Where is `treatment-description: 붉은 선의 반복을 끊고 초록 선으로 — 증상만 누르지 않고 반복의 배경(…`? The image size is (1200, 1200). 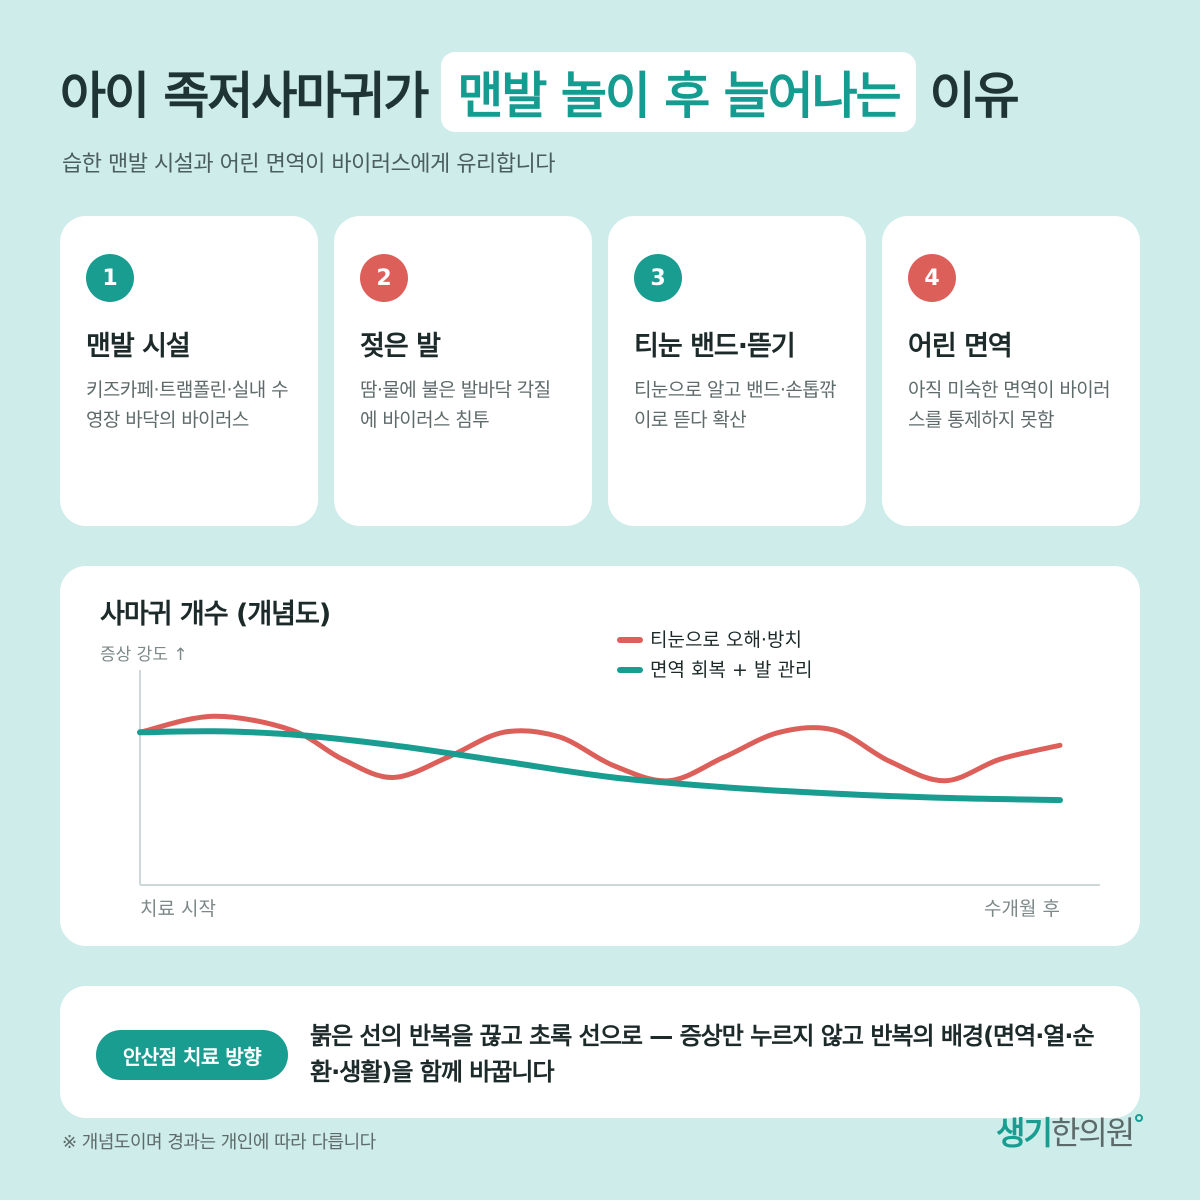 treatment-description: 붉은 선의 반복을 끊고 초록 선으로 — 증상만 누르지 않고 반복의 배경(… is located at coordinates (702, 1054).